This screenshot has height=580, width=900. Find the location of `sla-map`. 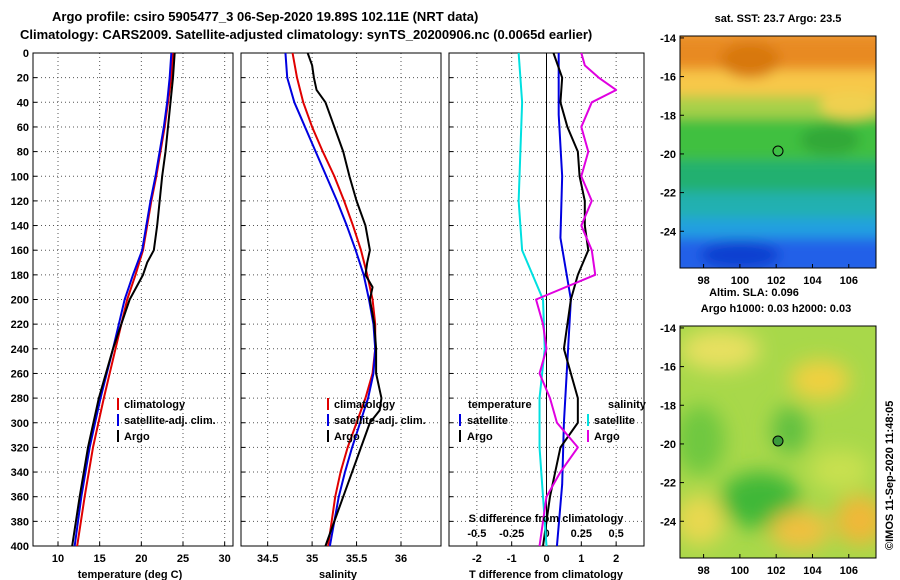

sla-map is located at coordinates (778, 442).